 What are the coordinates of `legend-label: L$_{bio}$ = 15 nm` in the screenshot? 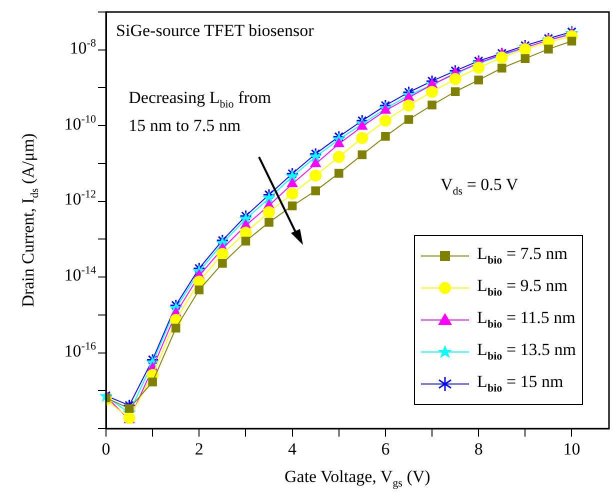 It's located at (520, 383).